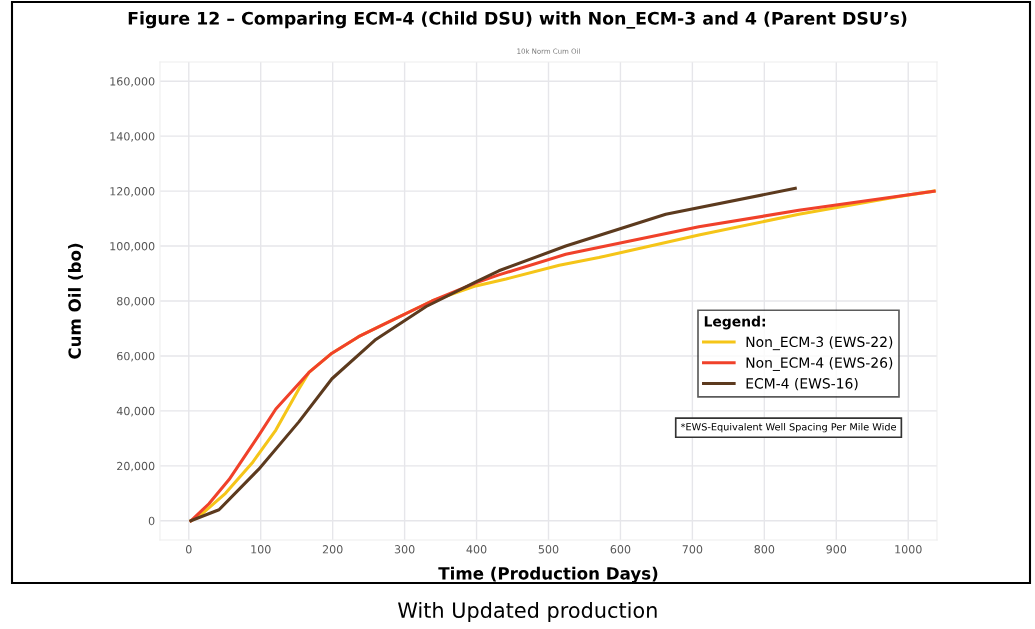 Image resolution: width=1035 pixels, height=629 pixels. Describe the element at coordinates (261, 549) in the screenshot. I see `x-tick-label: 100` at that location.